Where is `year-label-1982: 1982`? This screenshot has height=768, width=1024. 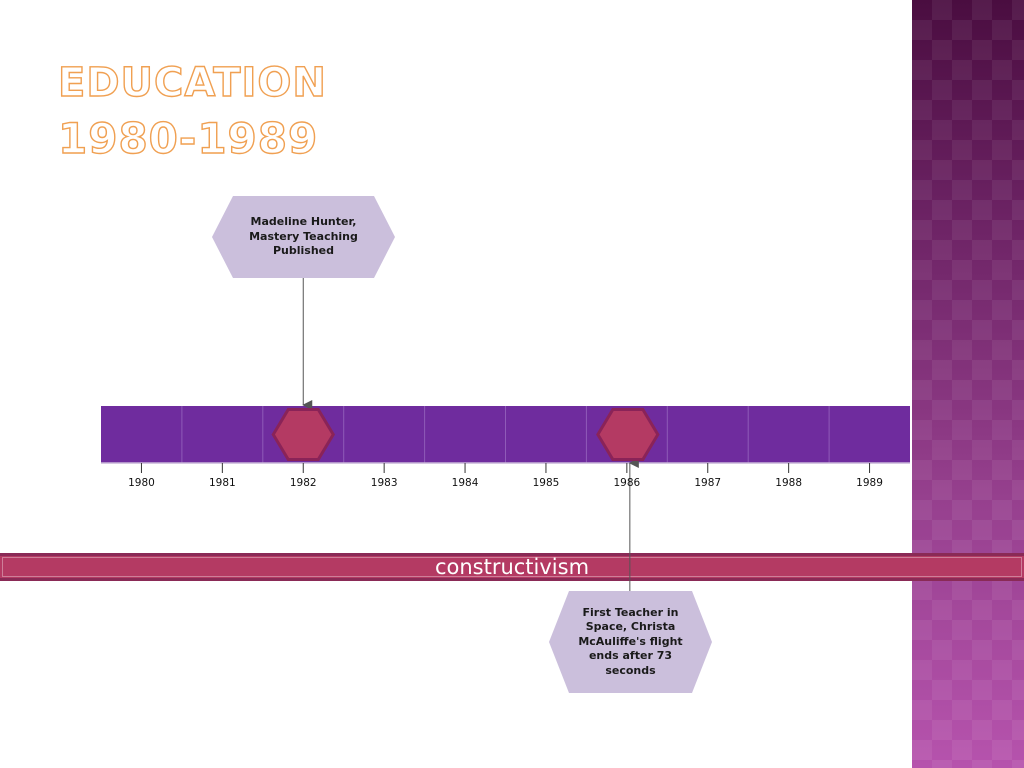
year-label-1982: 1982 is located at coordinates (303, 483).